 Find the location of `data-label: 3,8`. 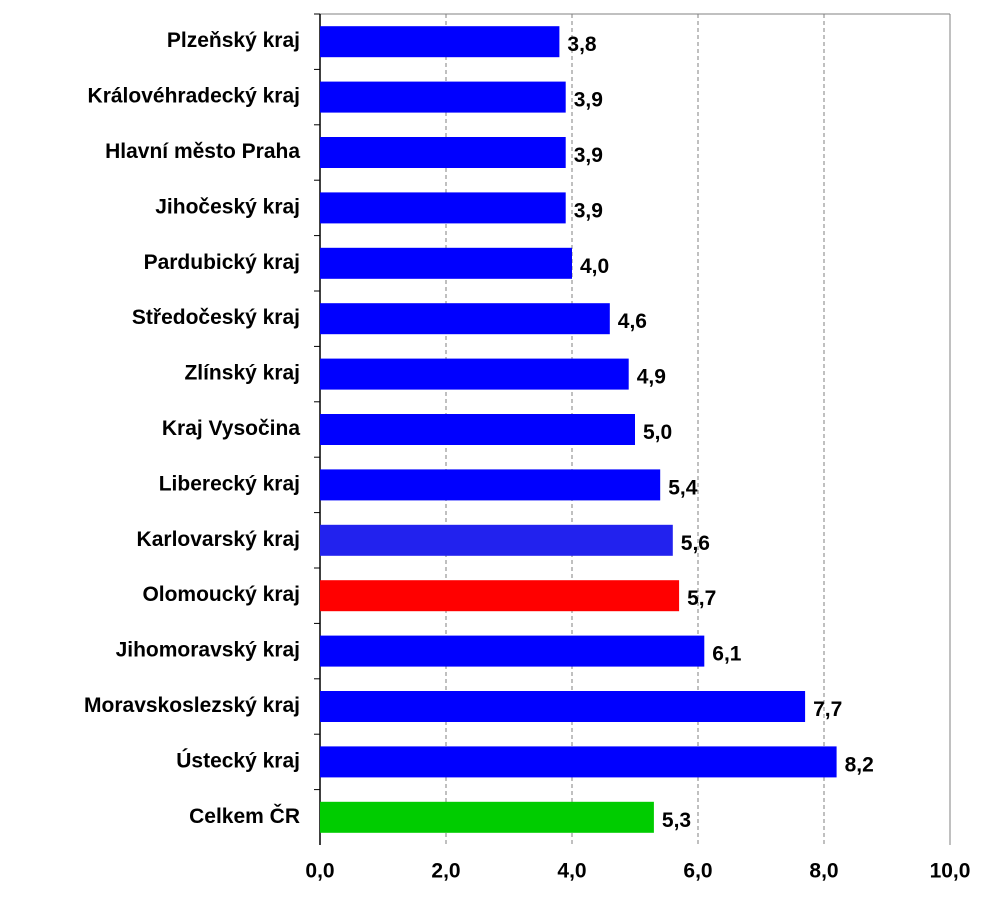

data-label: 3,8 is located at coordinates (582, 44).